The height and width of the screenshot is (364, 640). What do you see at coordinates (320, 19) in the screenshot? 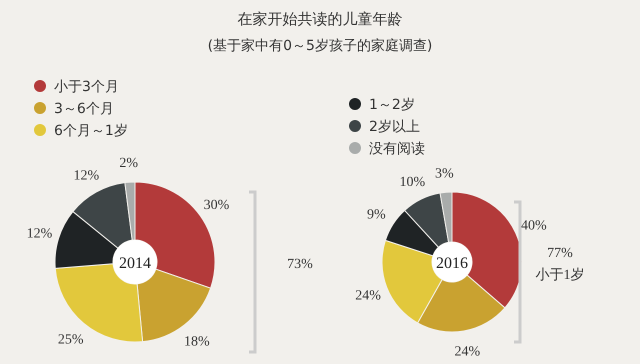
I see `text: 在家开始共读的儿童年龄` at bounding box center [320, 19].